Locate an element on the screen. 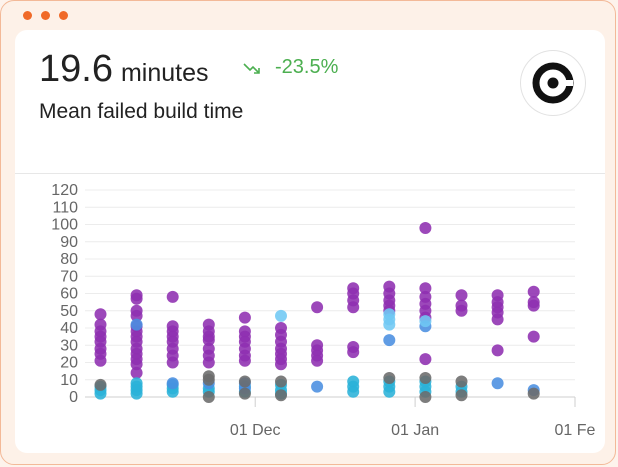 This screenshot has width=618, height=467. metric-unit: minutes is located at coordinates (164, 73).